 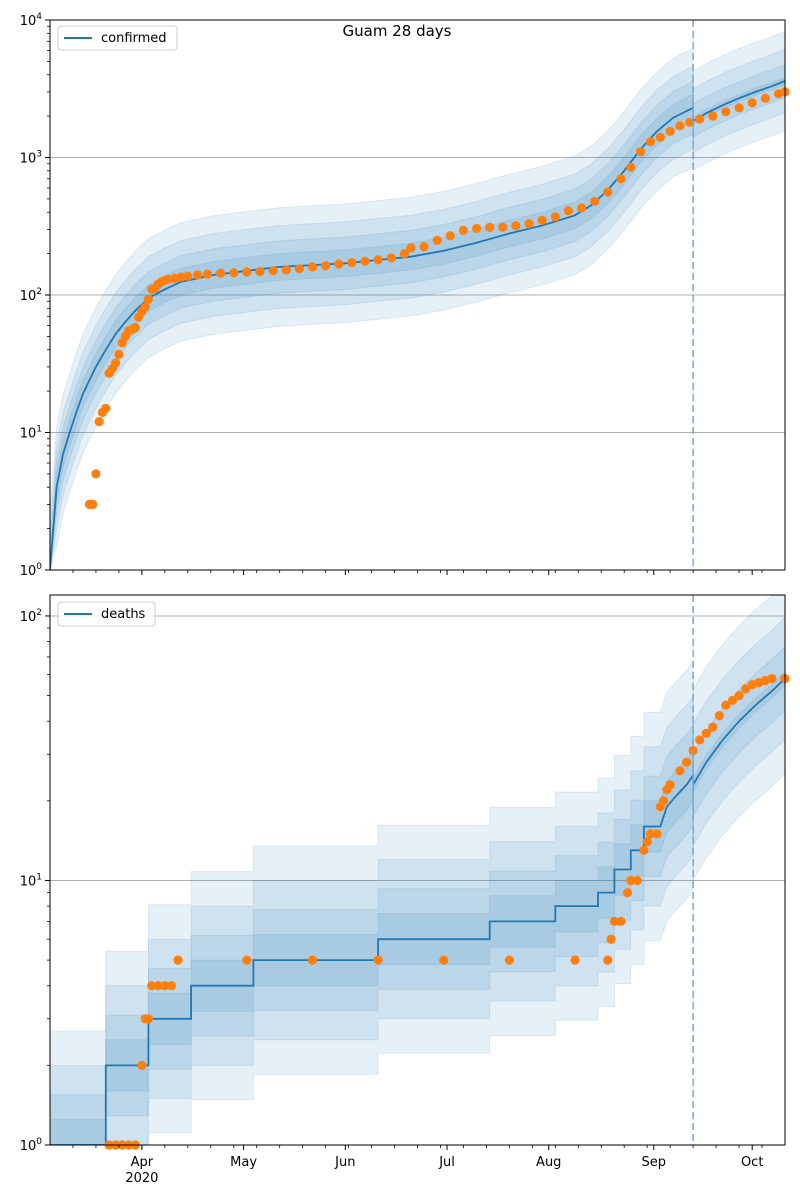 I want to click on x-tick-label-6: Oct, so click(x=752, y=1162).